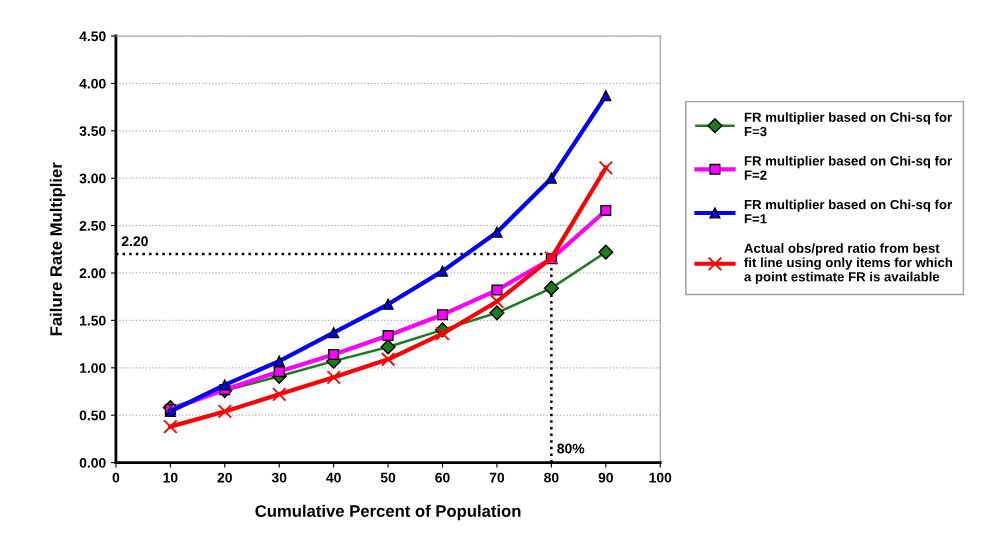 This screenshot has height=554, width=1008. What do you see at coordinates (848, 124) in the screenshot?
I see `legend-label: FR multiplier based on Chi-sq for F=3` at bounding box center [848, 124].